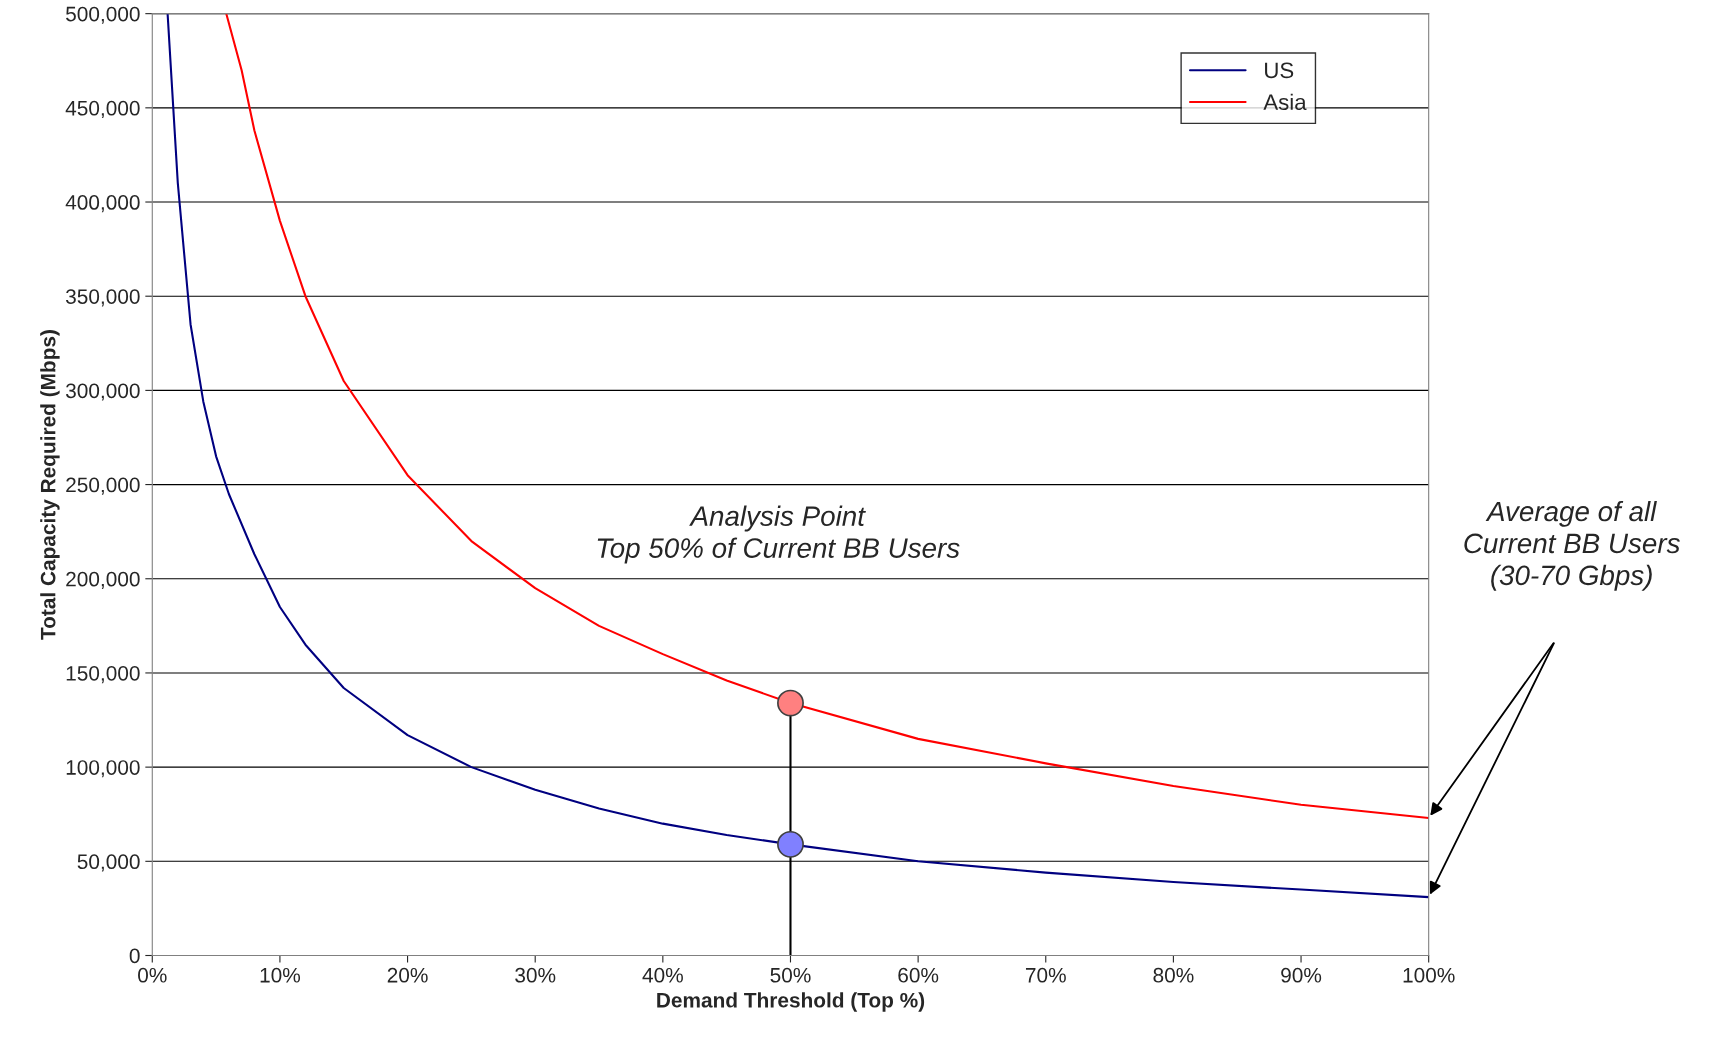 This screenshot has width=1711, height=1050. What do you see at coordinates (778, 534) in the screenshot?
I see `annotation: Analysis Point Top 50% of Current BB Users` at bounding box center [778, 534].